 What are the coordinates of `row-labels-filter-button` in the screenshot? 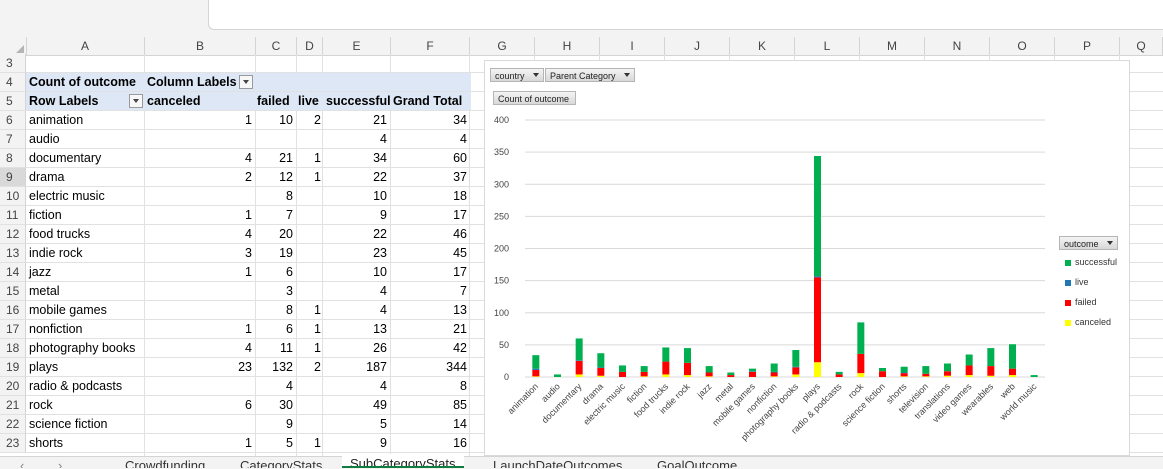 It's located at (136, 101).